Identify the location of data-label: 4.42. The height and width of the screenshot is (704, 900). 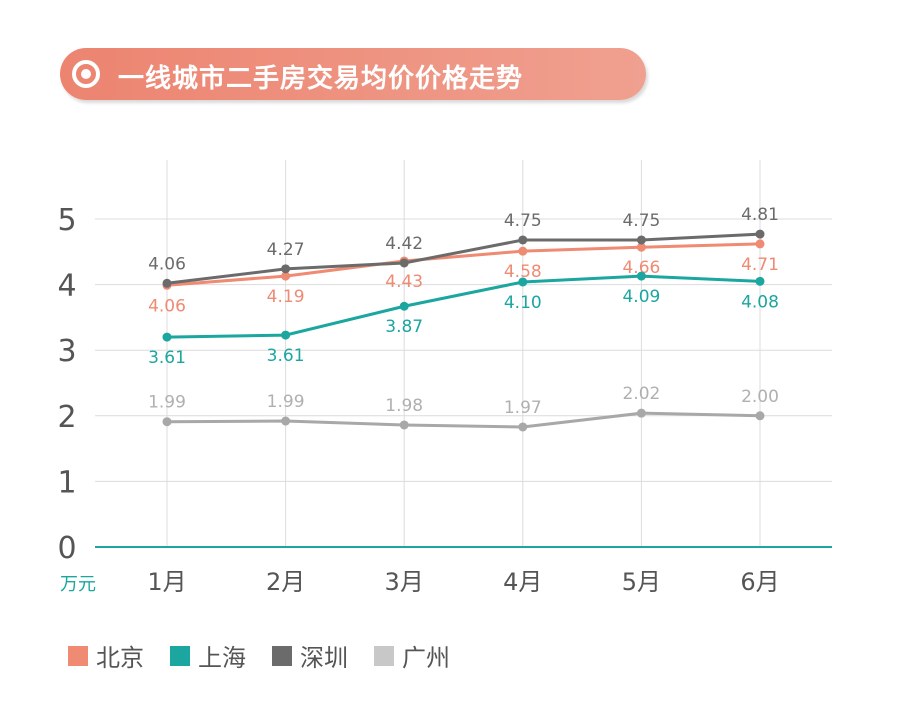
(404, 244).